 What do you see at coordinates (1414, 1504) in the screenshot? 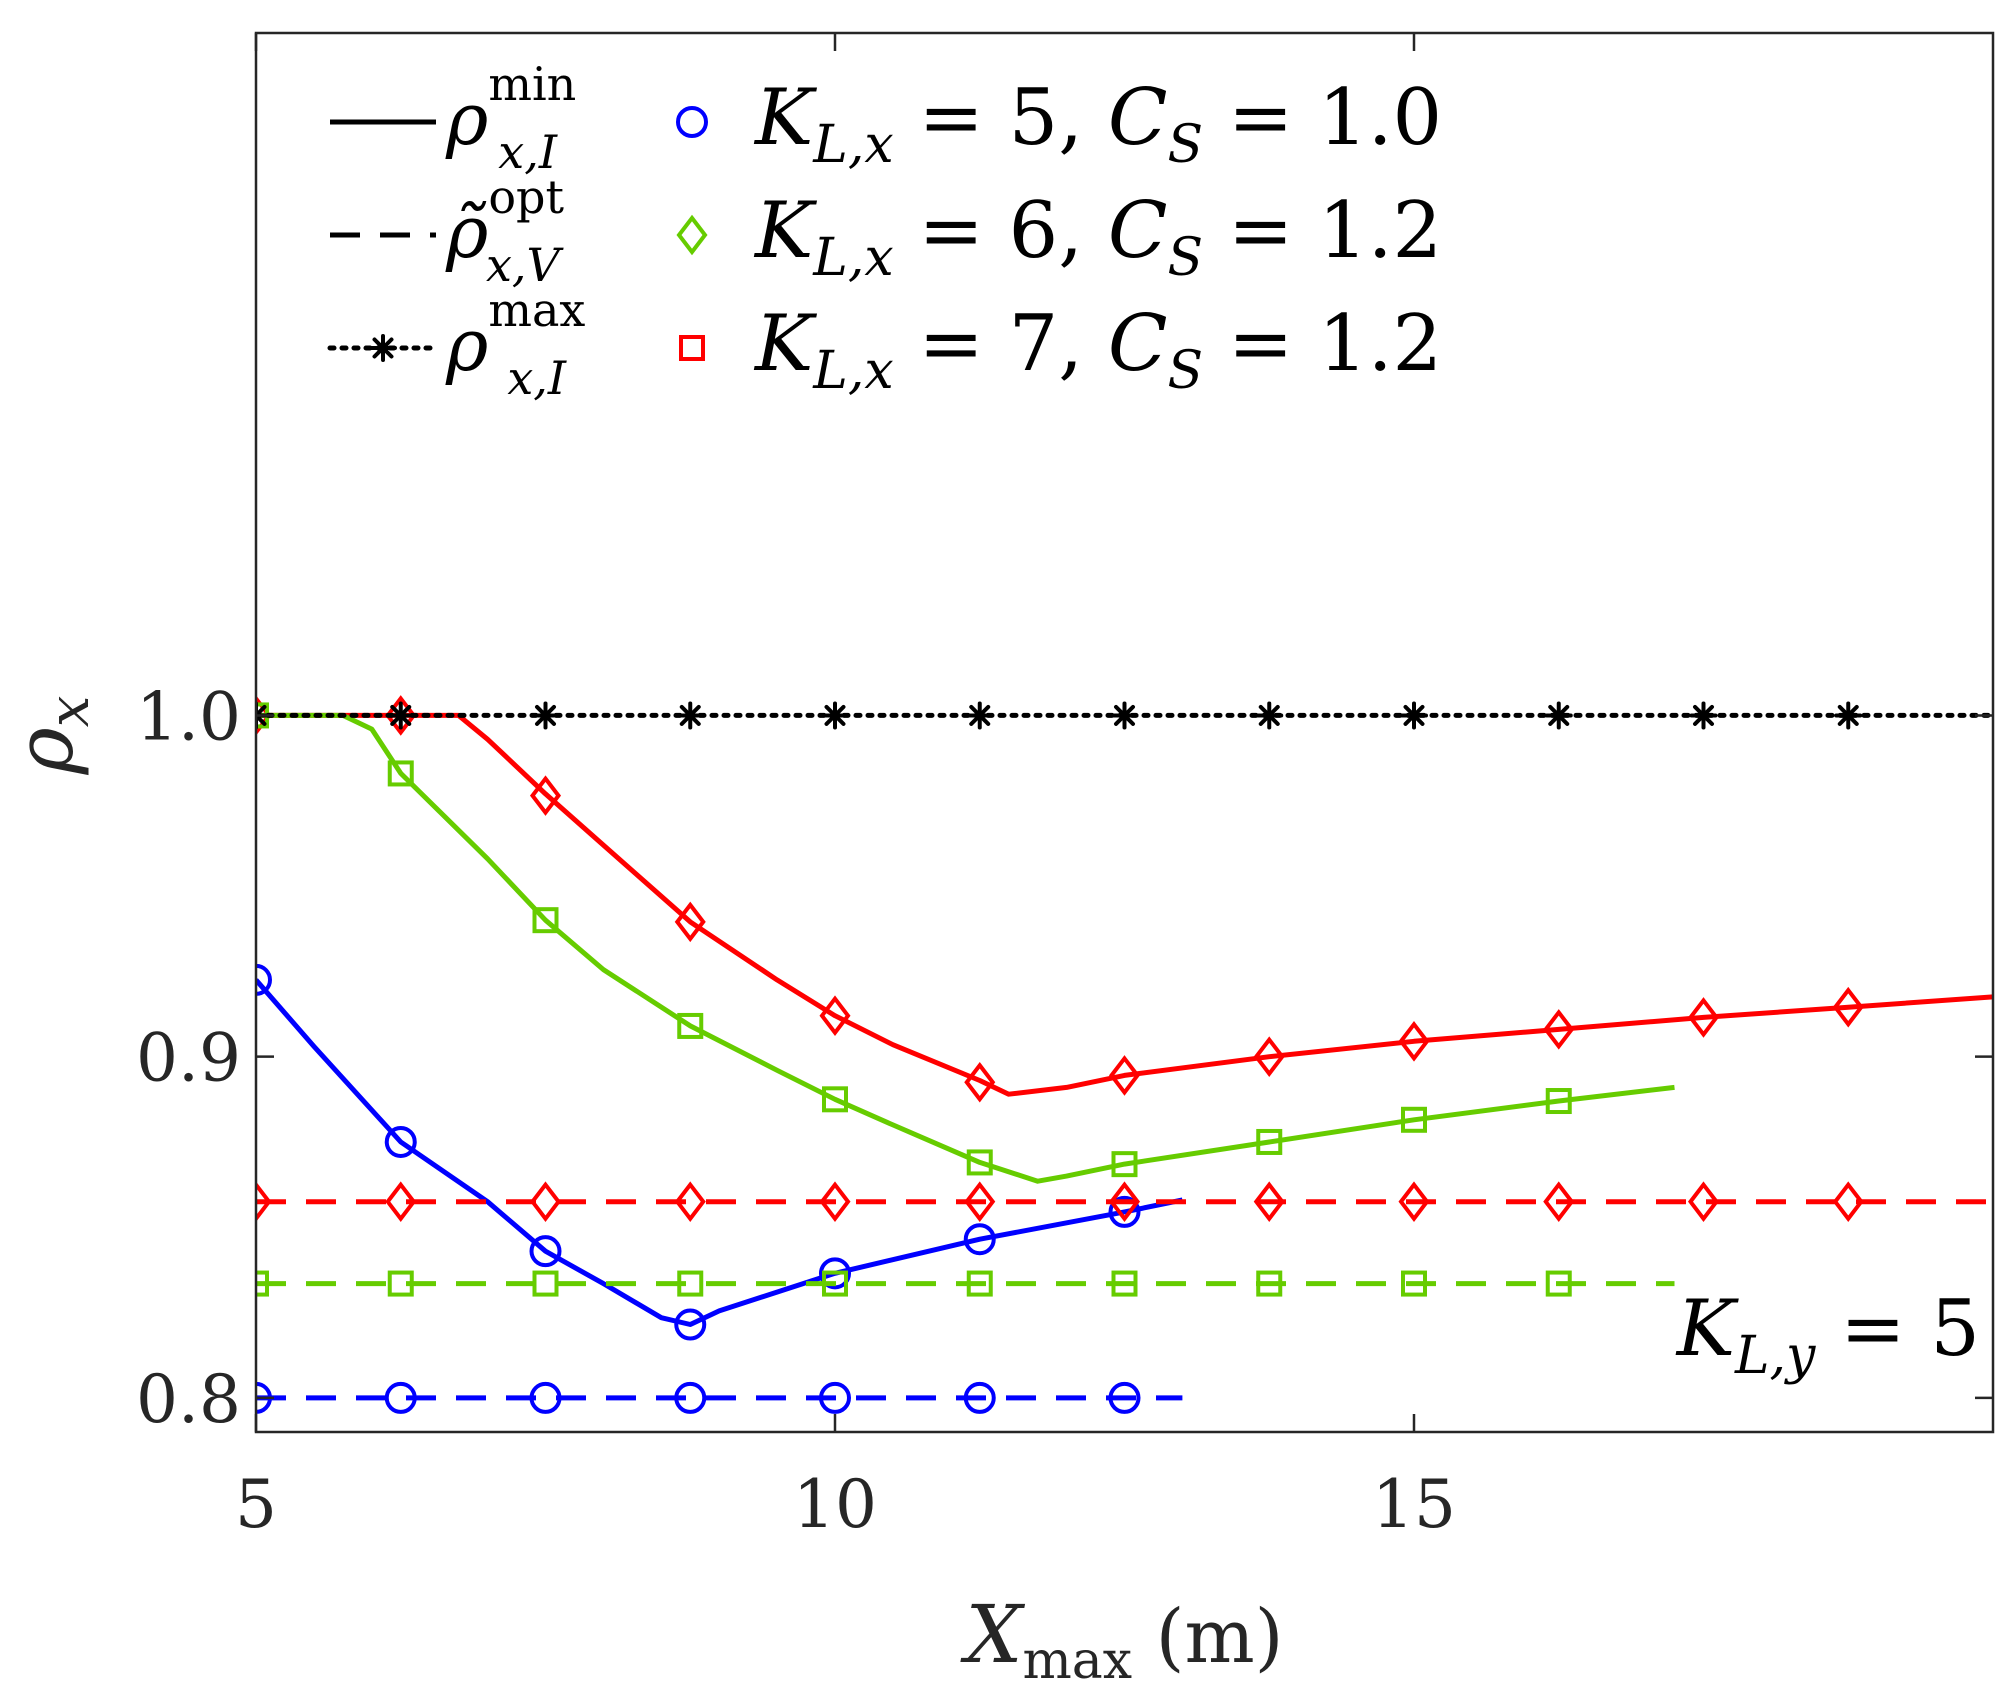
I see `x-tick-label: 15` at bounding box center [1414, 1504].